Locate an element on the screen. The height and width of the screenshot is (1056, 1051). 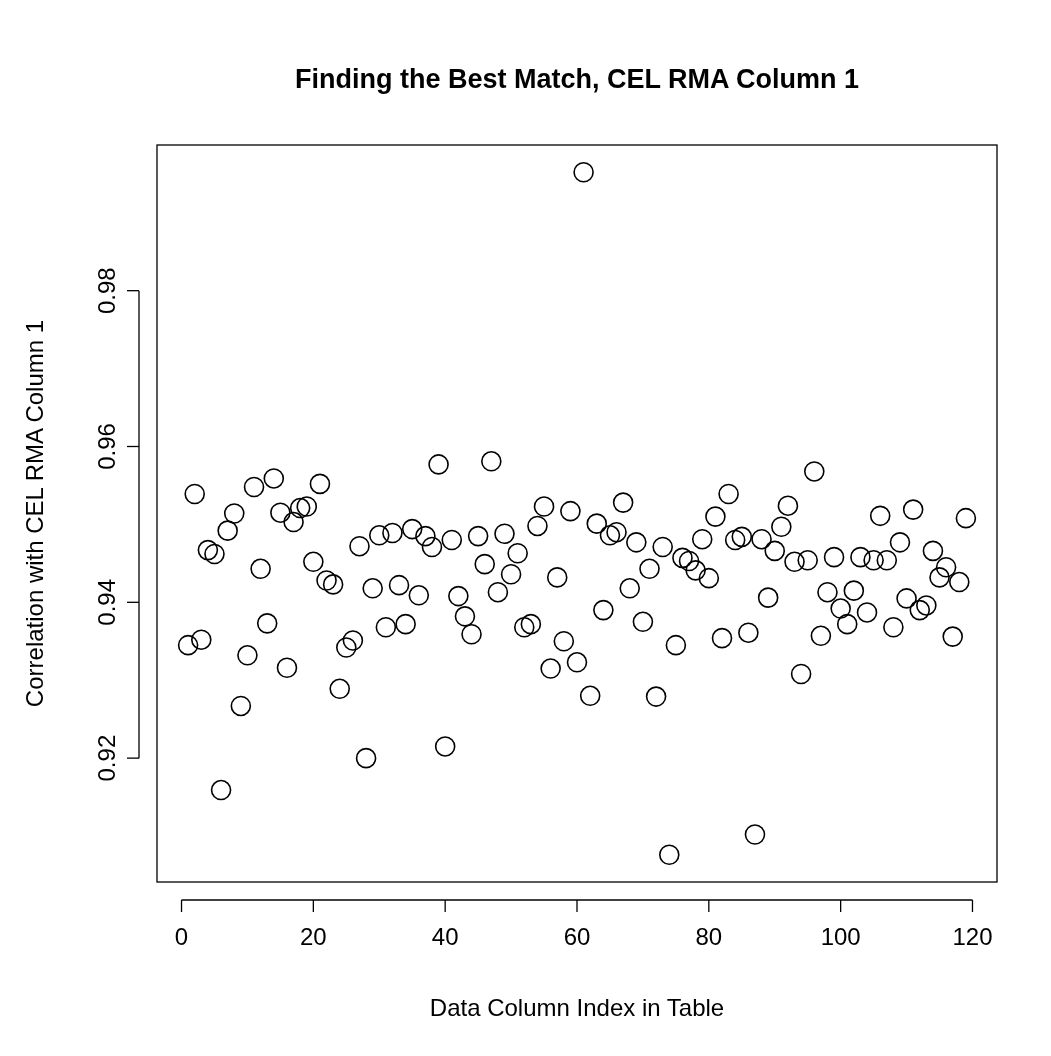
x-tick-label: 0 is located at coordinates (181, 936).